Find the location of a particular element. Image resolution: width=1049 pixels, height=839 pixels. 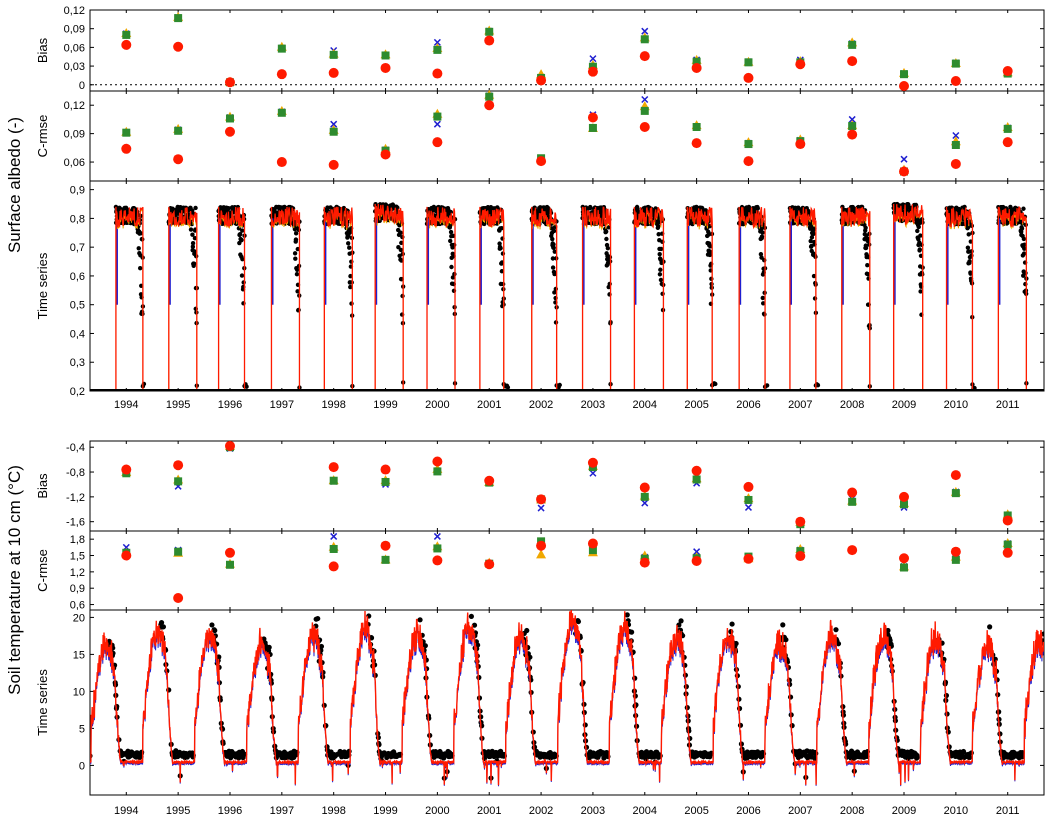

y-tick-label: 0,3 is located at coordinates (77, 363).